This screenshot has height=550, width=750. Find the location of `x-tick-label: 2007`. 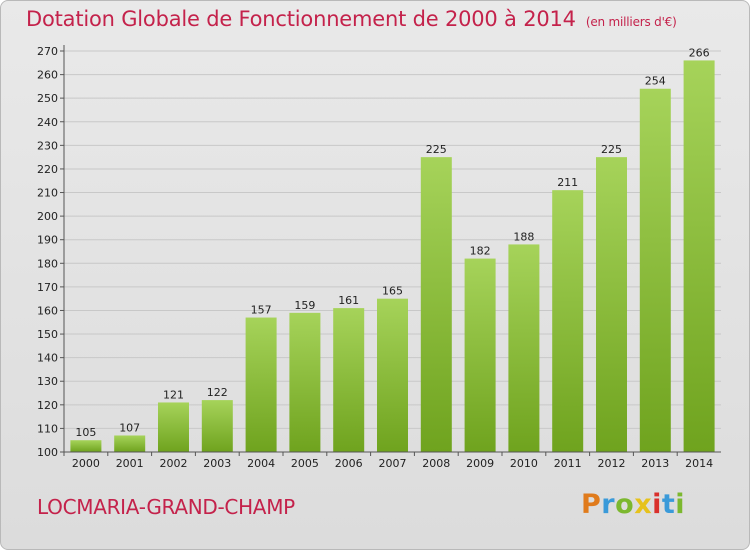

x-tick-label: 2007 is located at coordinates (393, 463).